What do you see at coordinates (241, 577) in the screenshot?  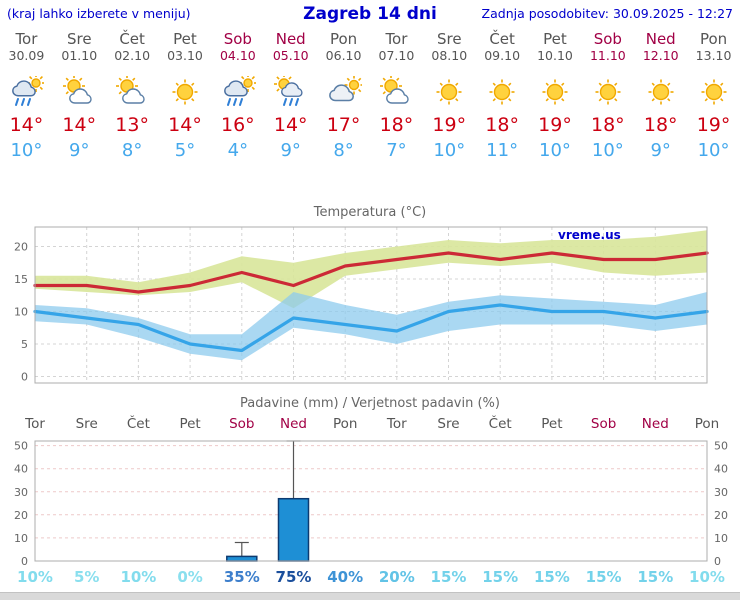 I see `precip-probability: 35%` at bounding box center [241, 577].